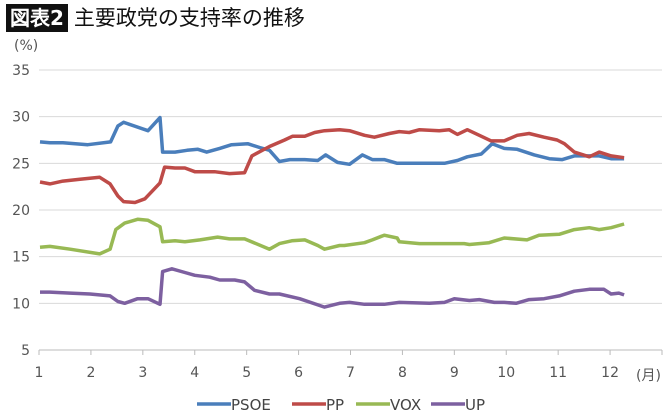  What do you see at coordinates (558, 373) in the screenshot?
I see `x-tick-label: 11` at bounding box center [558, 373].